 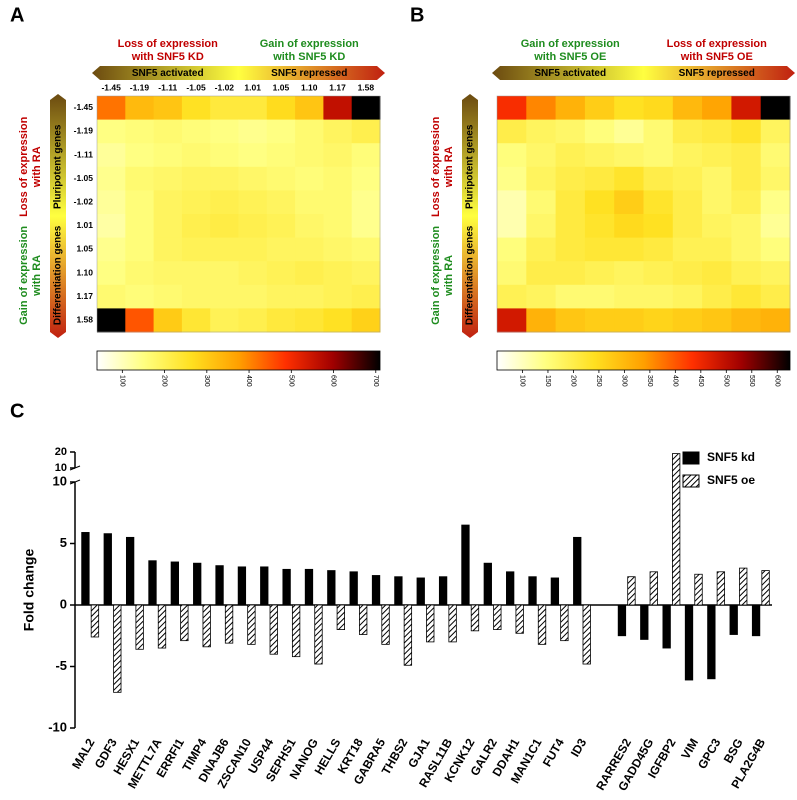 I want to click on colorbar-tick-label: 600, so click(x=776, y=381).